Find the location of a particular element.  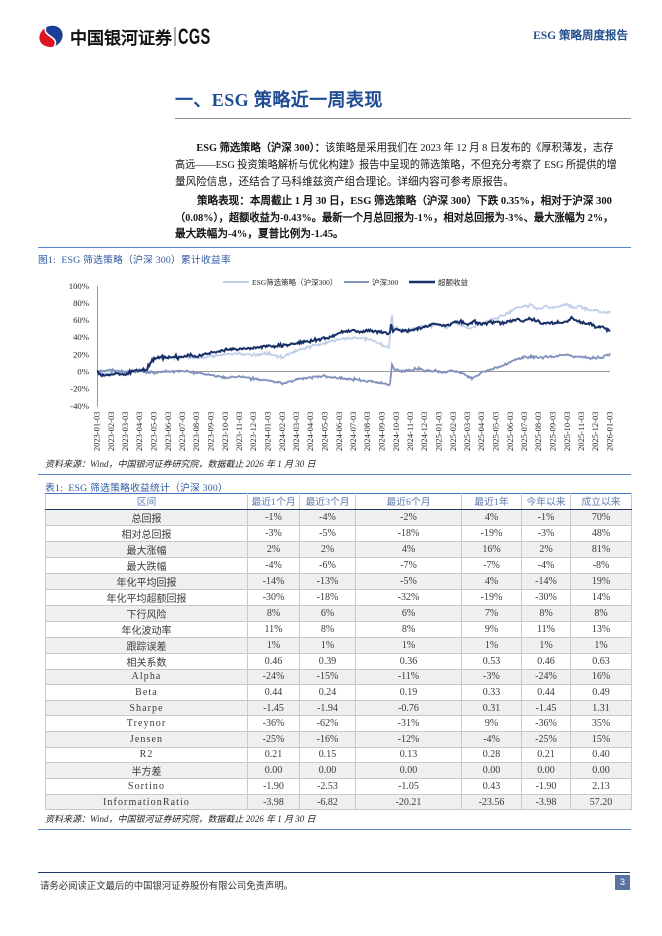

svg-text: 2023-02-03 is located at coordinates (111, 432).